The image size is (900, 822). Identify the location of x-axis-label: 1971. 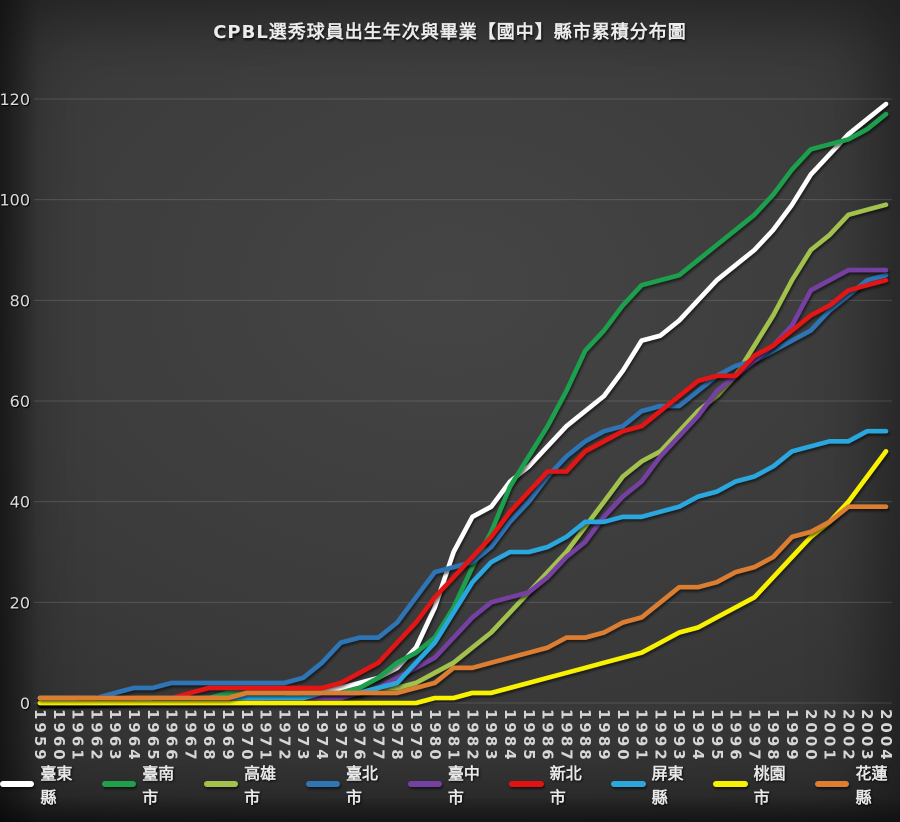
(266, 736).